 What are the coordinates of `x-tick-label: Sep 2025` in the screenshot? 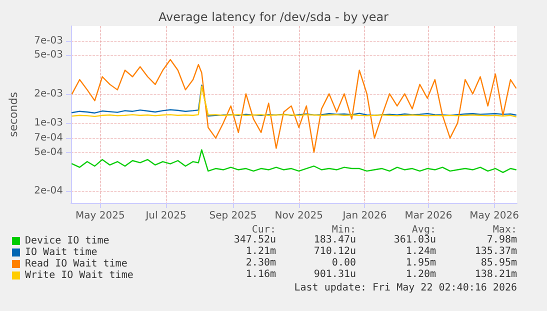 It's located at (233, 216).